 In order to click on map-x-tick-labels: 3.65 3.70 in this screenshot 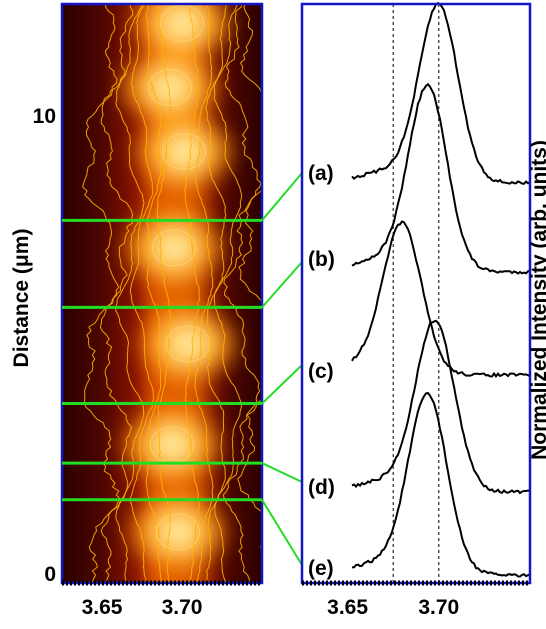, I will do `click(142, 607)`.